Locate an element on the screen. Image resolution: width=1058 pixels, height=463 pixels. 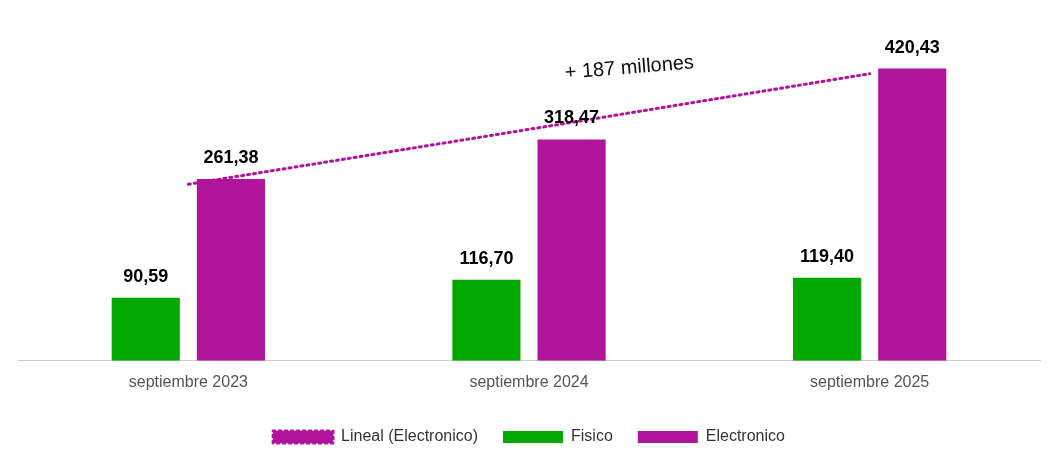
legend-label: Fisico is located at coordinates (592, 436).